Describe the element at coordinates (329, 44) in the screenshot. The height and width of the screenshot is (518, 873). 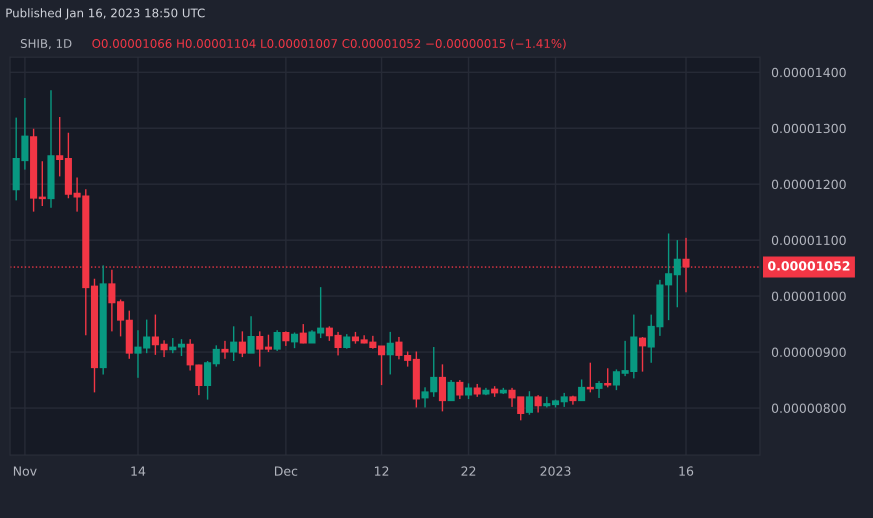
I see `text: O0.00001066 H0.00001104 L0.00001007 C0.00001052 −0.00000015 (−1.41%)` at that location.